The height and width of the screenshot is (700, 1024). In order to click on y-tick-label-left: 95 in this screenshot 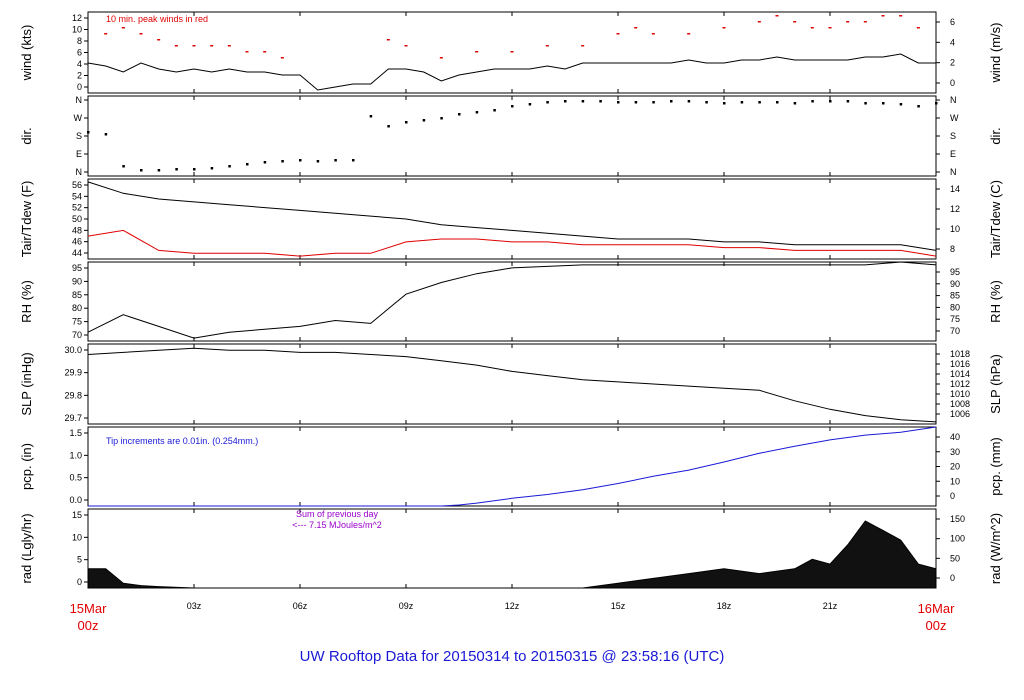, I will do `click(77, 268)`.